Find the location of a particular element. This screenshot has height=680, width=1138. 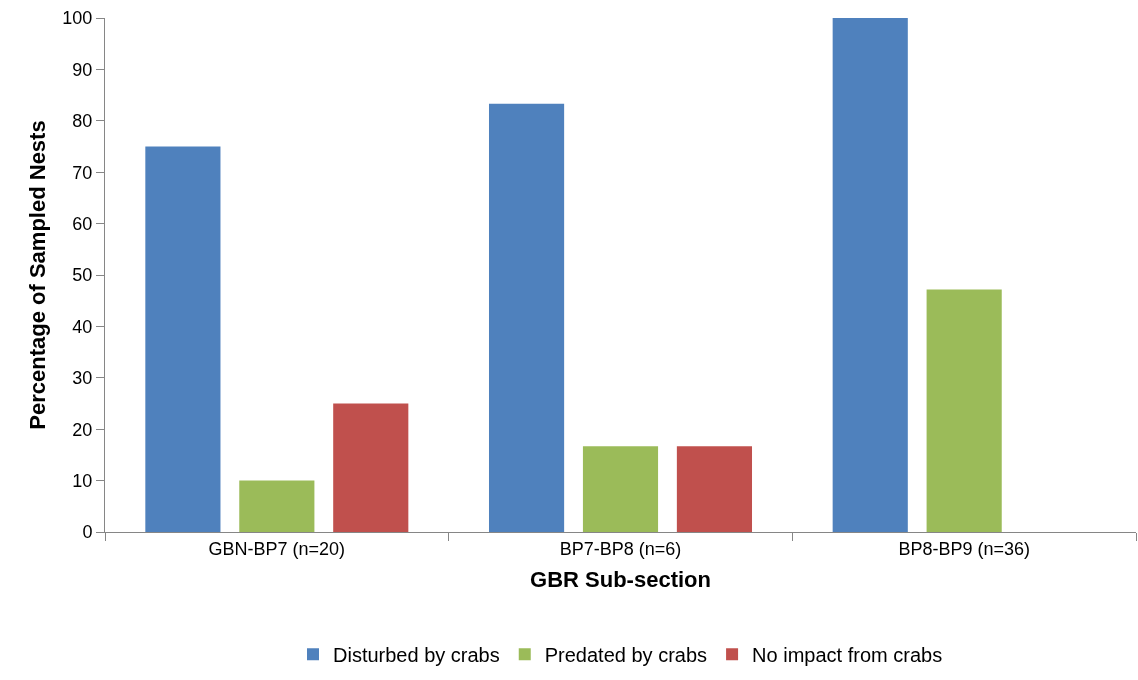

legend-label: Predated by crabs is located at coordinates (626, 655).